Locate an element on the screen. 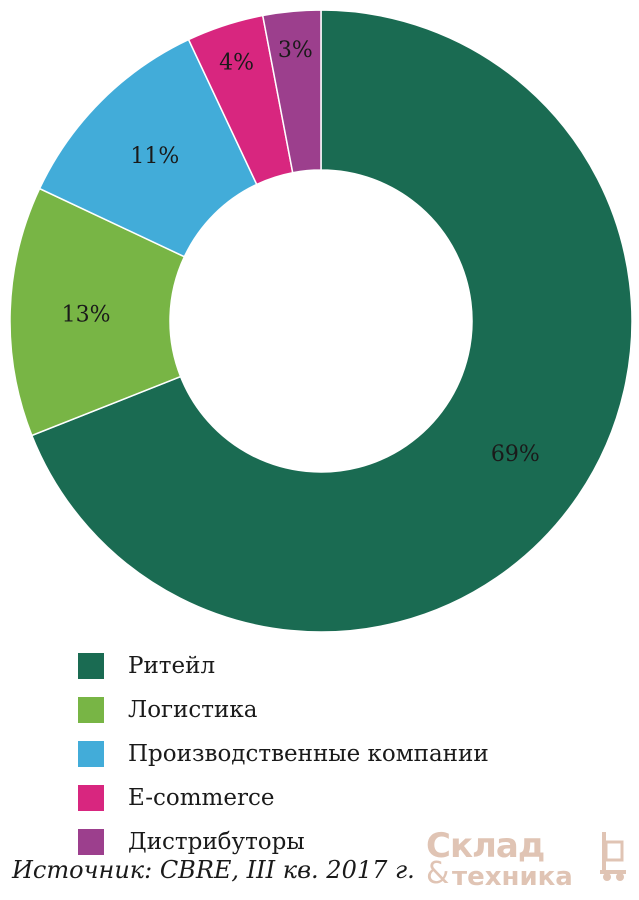 This screenshot has width=639, height=900. legend-label: E-commerce is located at coordinates (201, 798).